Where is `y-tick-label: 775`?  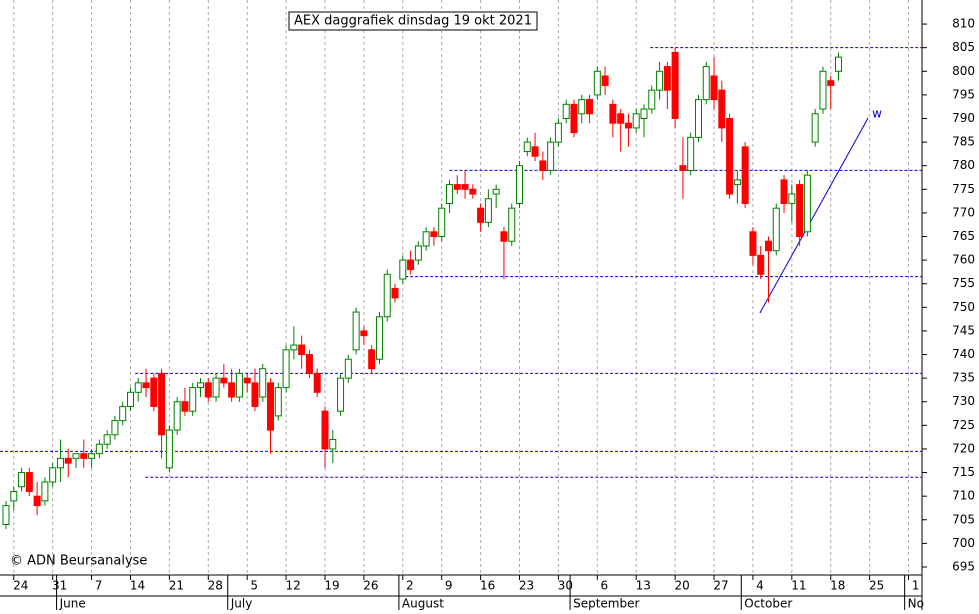
y-tick-label: 775 is located at coordinates (963, 189).